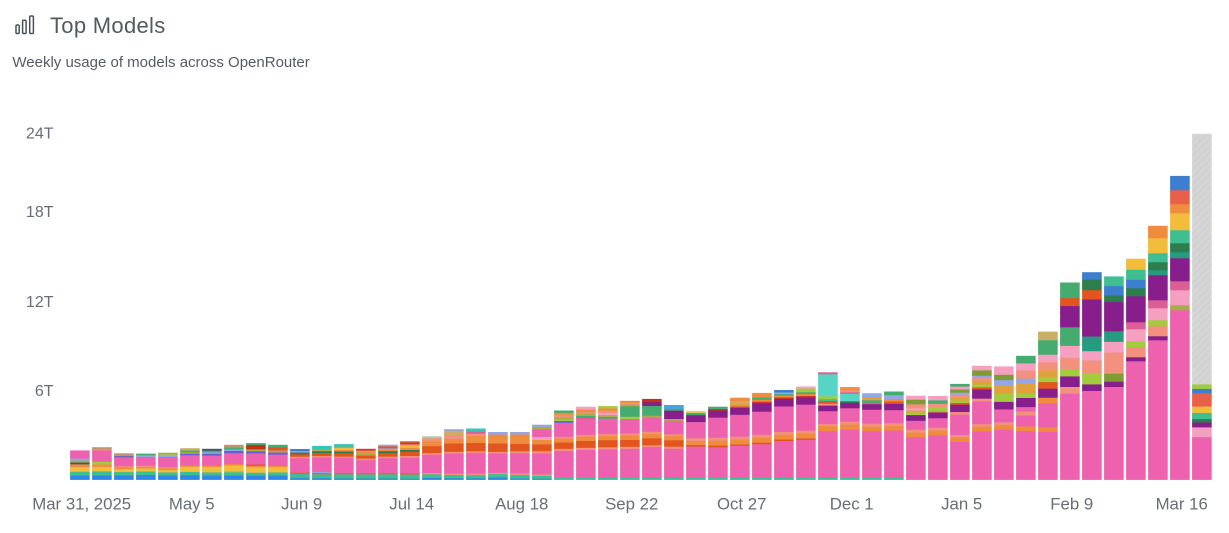 The height and width of the screenshot is (533, 1229). What do you see at coordinates (961, 503) in the screenshot?
I see `svg-text: Jan 5` at bounding box center [961, 503].